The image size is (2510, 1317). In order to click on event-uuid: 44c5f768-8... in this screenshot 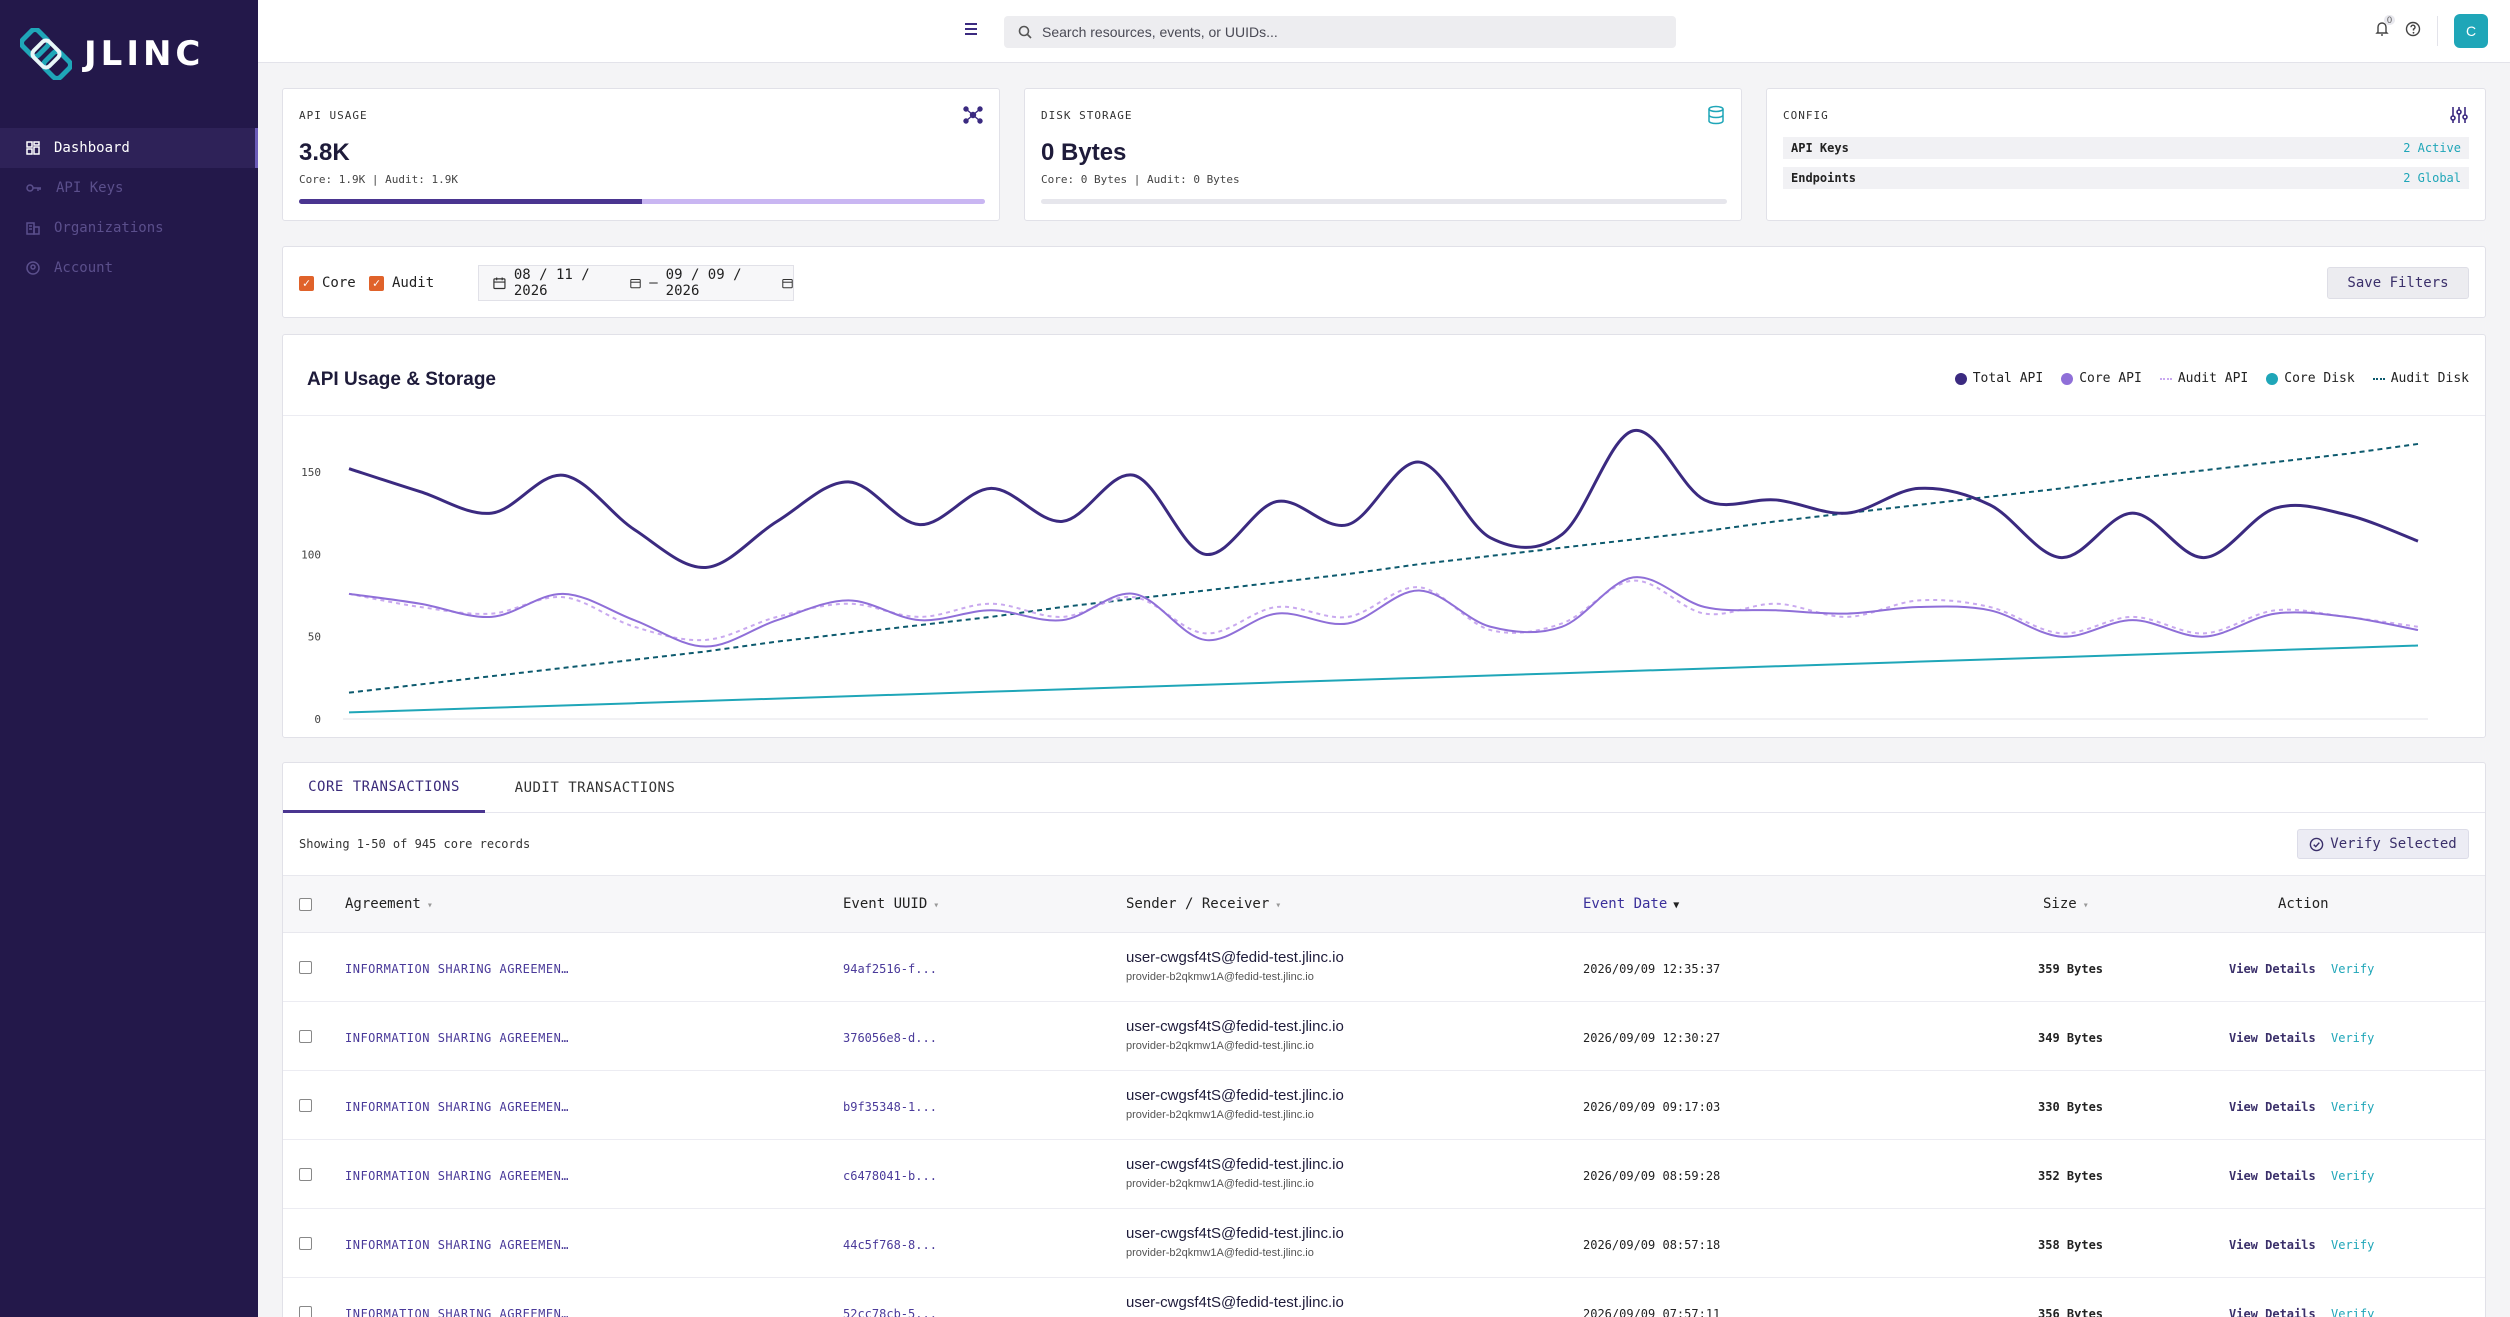, I will do `click(890, 1245)`.